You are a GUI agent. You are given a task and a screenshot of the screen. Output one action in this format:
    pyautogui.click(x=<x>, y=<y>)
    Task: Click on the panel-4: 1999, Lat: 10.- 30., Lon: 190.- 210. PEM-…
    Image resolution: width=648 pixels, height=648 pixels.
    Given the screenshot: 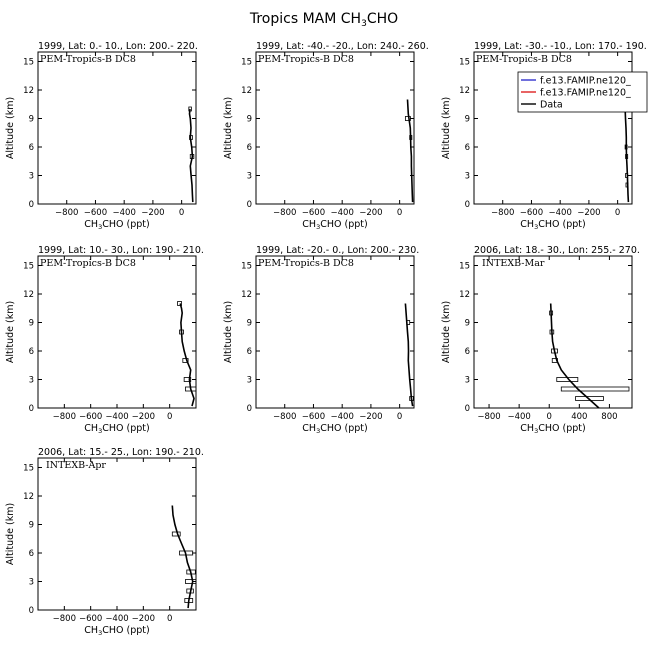 What is the action you would take?
    pyautogui.click(x=104, y=340)
    